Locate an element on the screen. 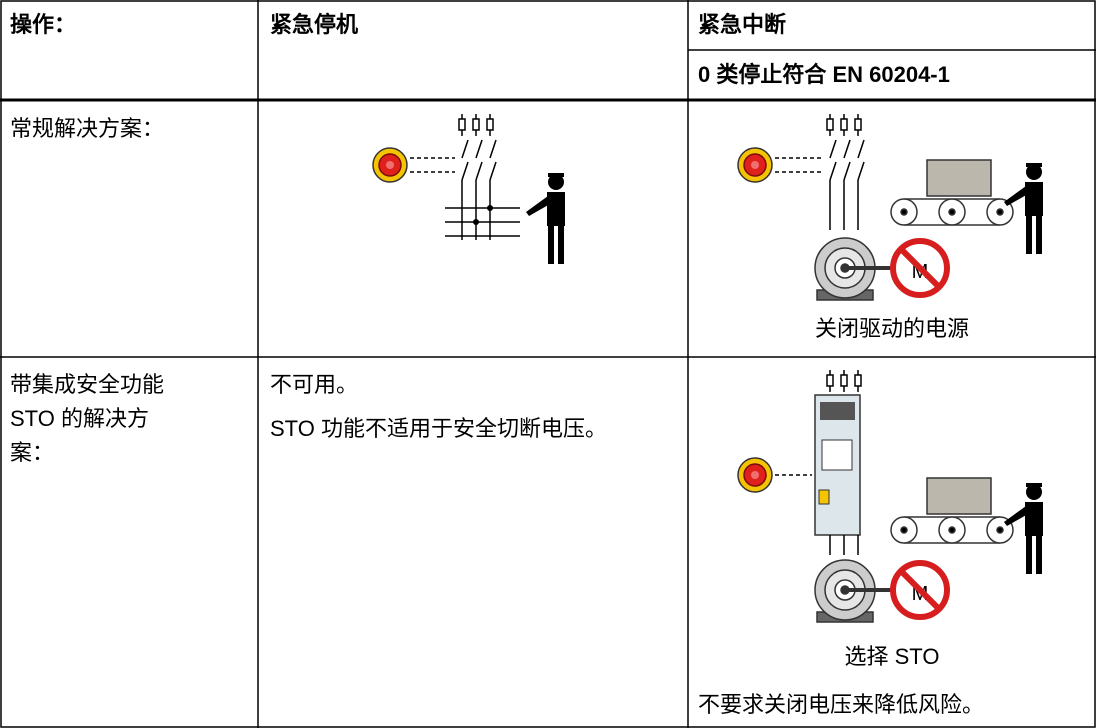  illustration-interrupt is located at coordinates (890, 207).